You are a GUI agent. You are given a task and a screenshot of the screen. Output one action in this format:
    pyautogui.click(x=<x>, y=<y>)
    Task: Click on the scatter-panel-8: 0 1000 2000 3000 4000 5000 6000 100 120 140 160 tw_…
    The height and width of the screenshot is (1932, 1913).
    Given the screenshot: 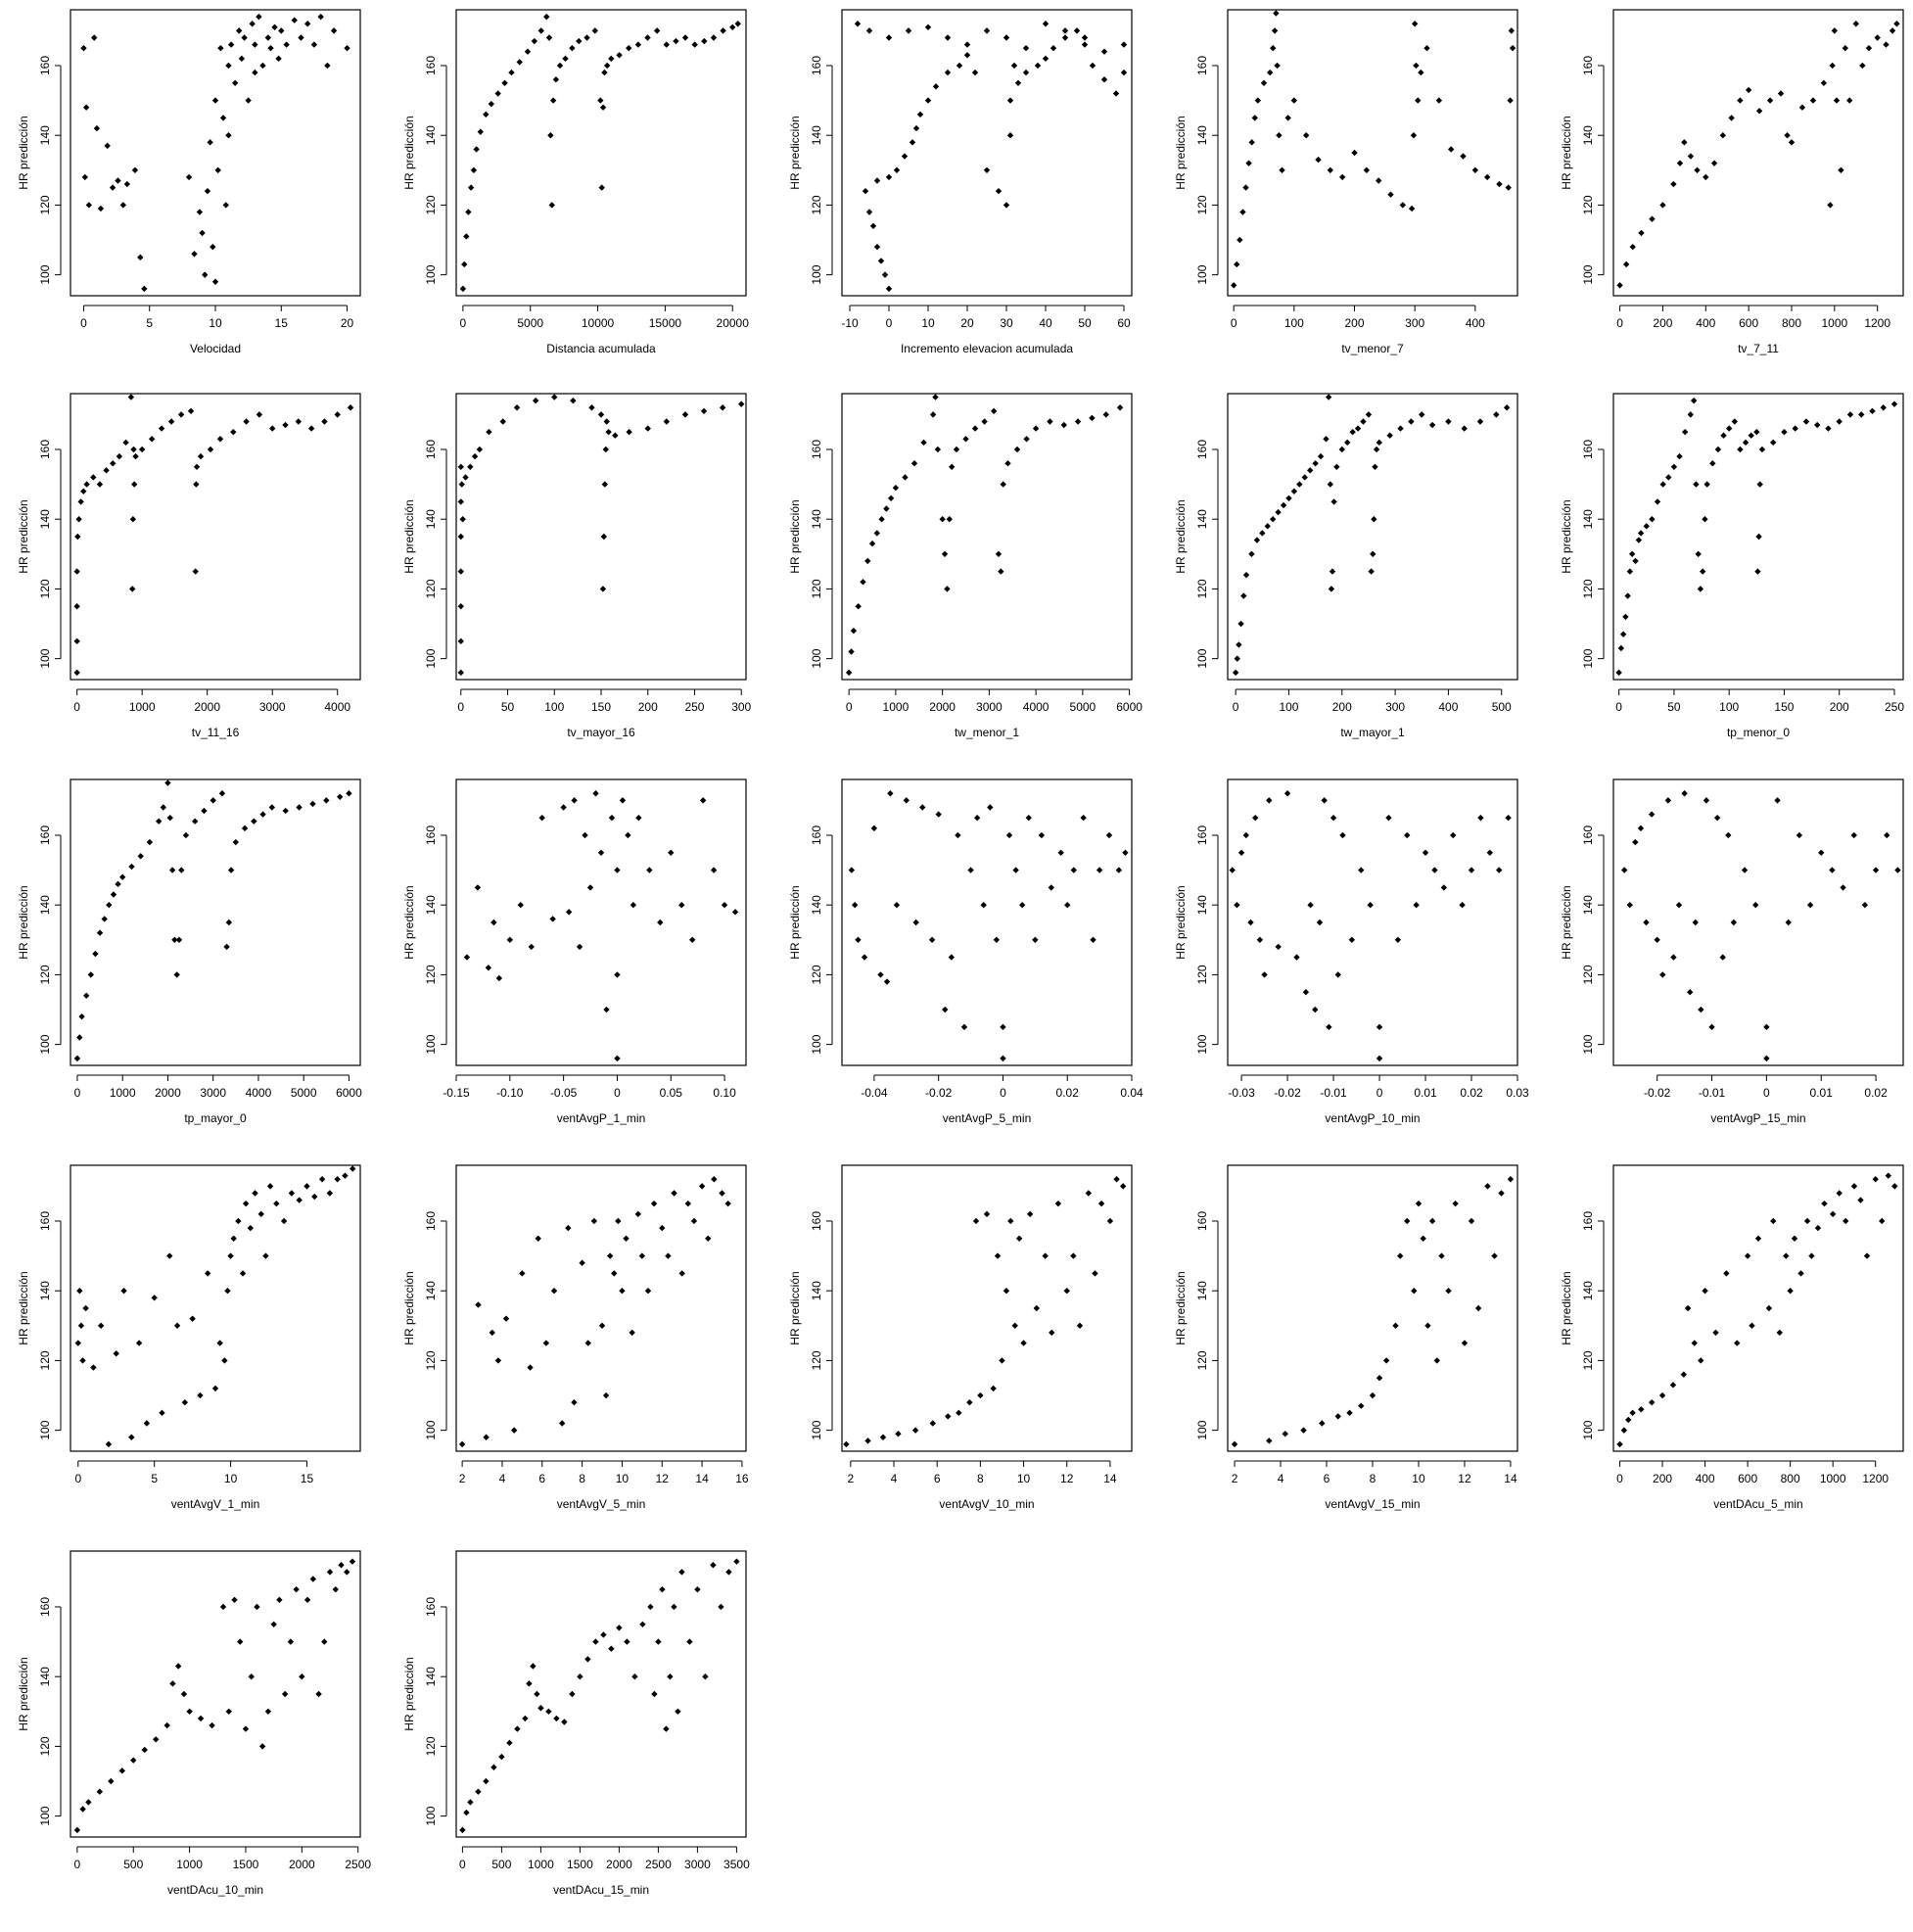 What is the action you would take?
    pyautogui.click(x=963, y=570)
    